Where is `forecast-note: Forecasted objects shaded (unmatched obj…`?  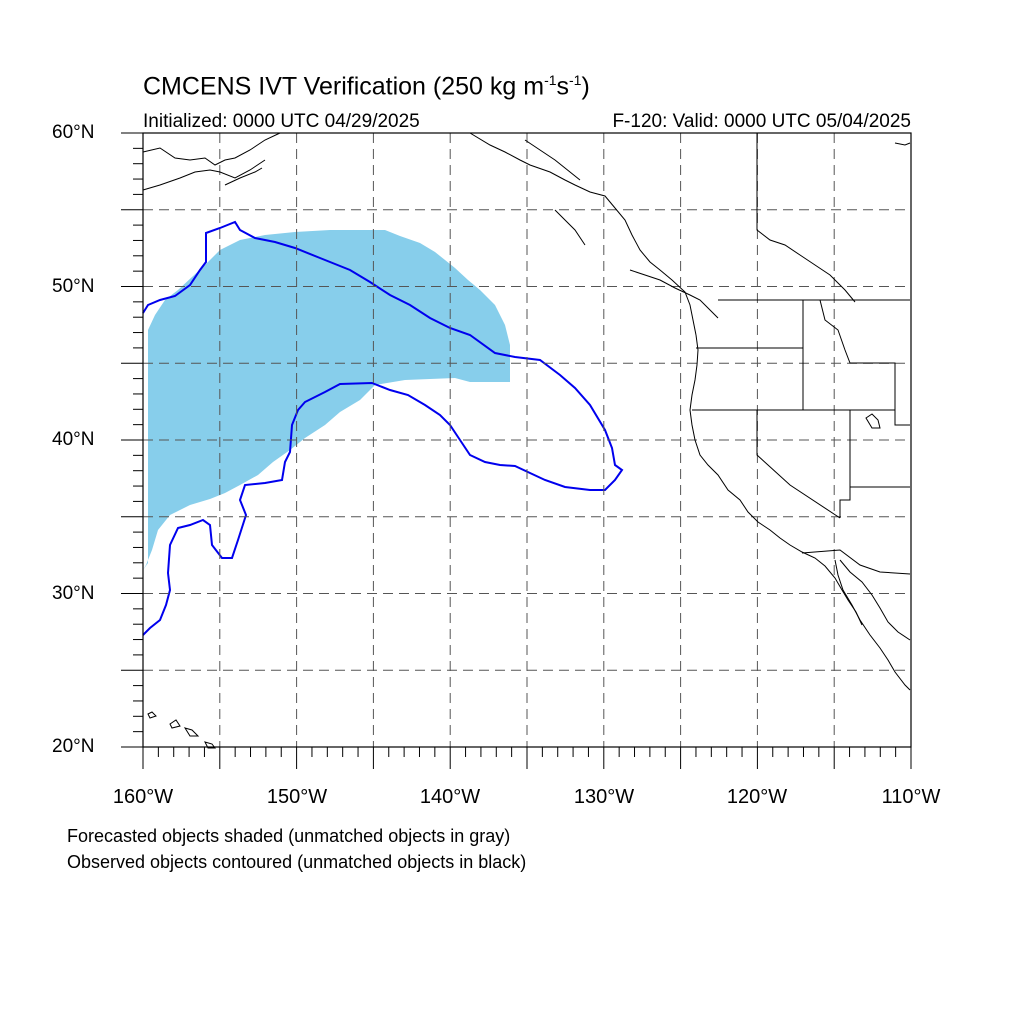
forecast-note: Forecasted objects shaded (unmatched obj… is located at coordinates (289, 836).